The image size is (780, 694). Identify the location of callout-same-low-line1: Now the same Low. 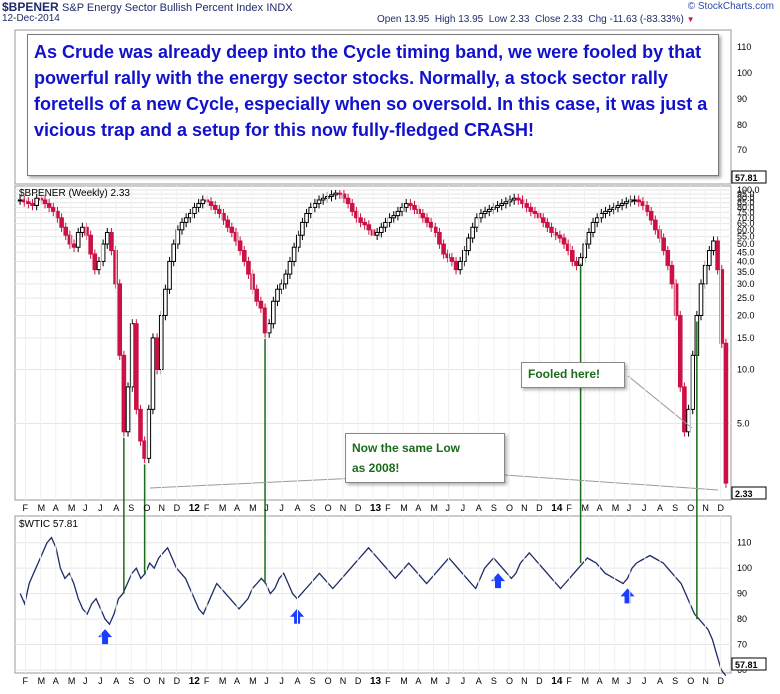
(406, 448).